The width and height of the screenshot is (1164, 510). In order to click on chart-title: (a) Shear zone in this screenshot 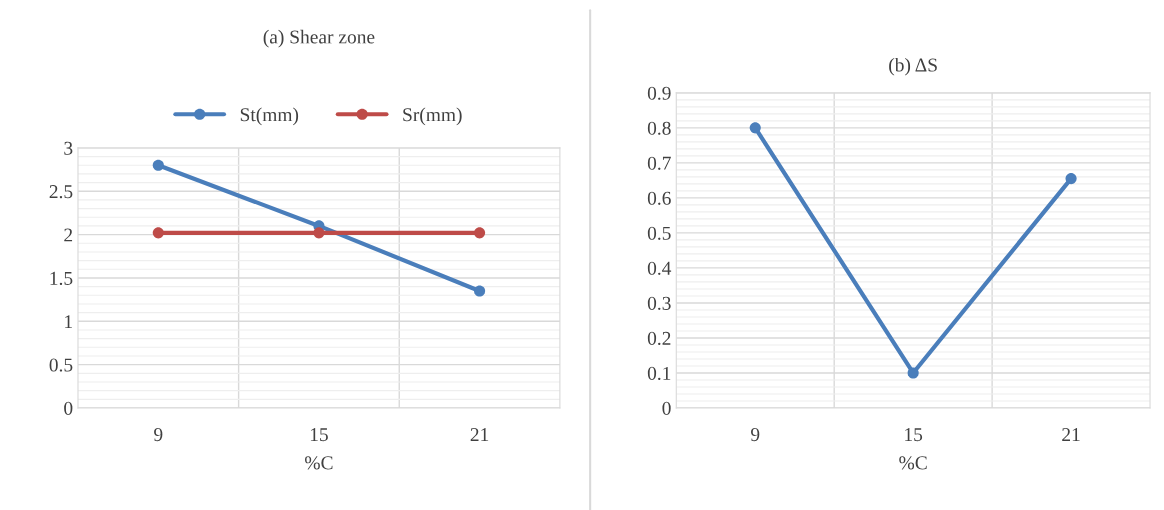, I will do `click(319, 38)`.